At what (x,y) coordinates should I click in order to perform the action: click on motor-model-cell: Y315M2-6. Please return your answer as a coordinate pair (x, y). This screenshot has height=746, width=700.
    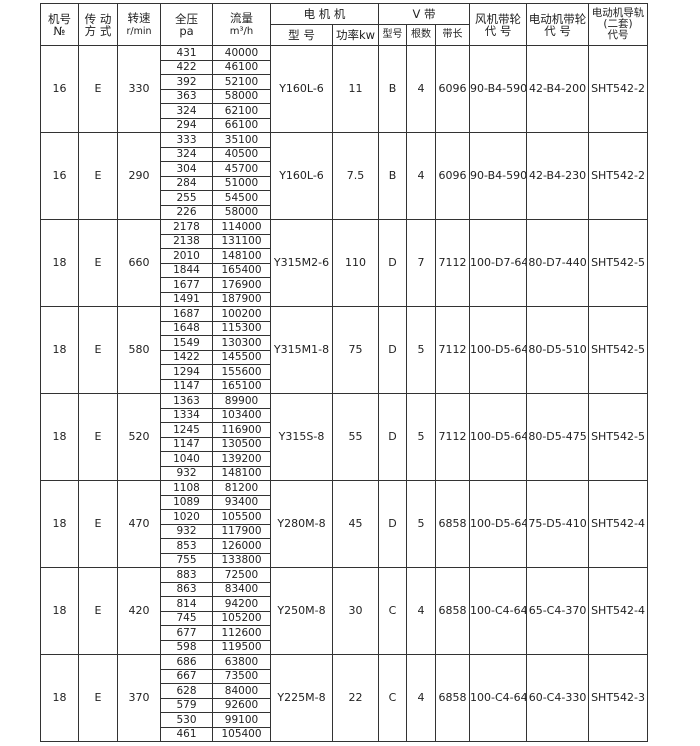
    Looking at the image, I should click on (301, 263).